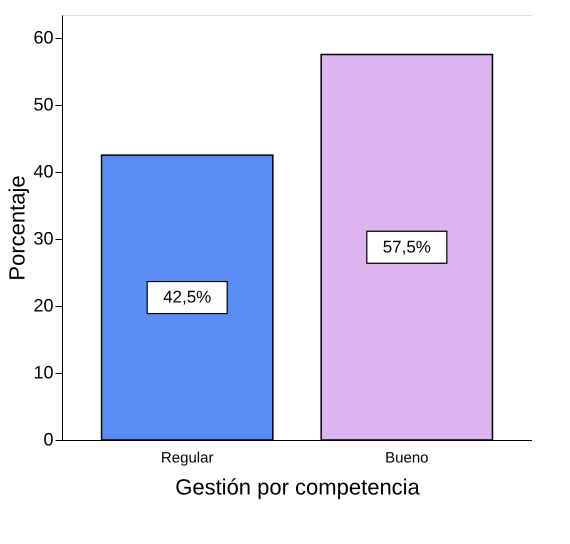 This screenshot has width=570, height=544. What do you see at coordinates (187, 458) in the screenshot?
I see `x-tick-label: Regular` at bounding box center [187, 458].